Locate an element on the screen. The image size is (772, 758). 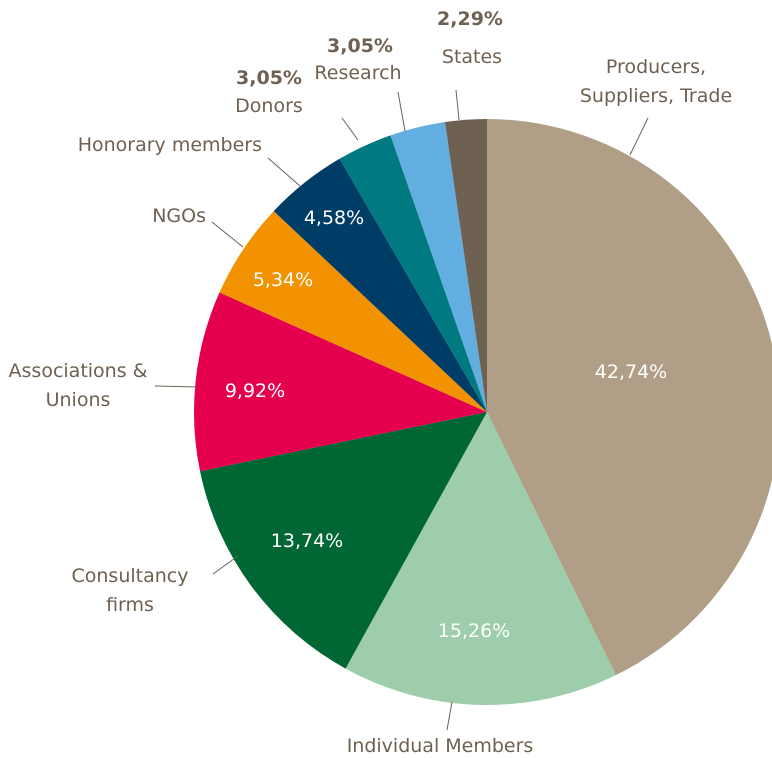
value-label: 4,58% is located at coordinates (334, 218).